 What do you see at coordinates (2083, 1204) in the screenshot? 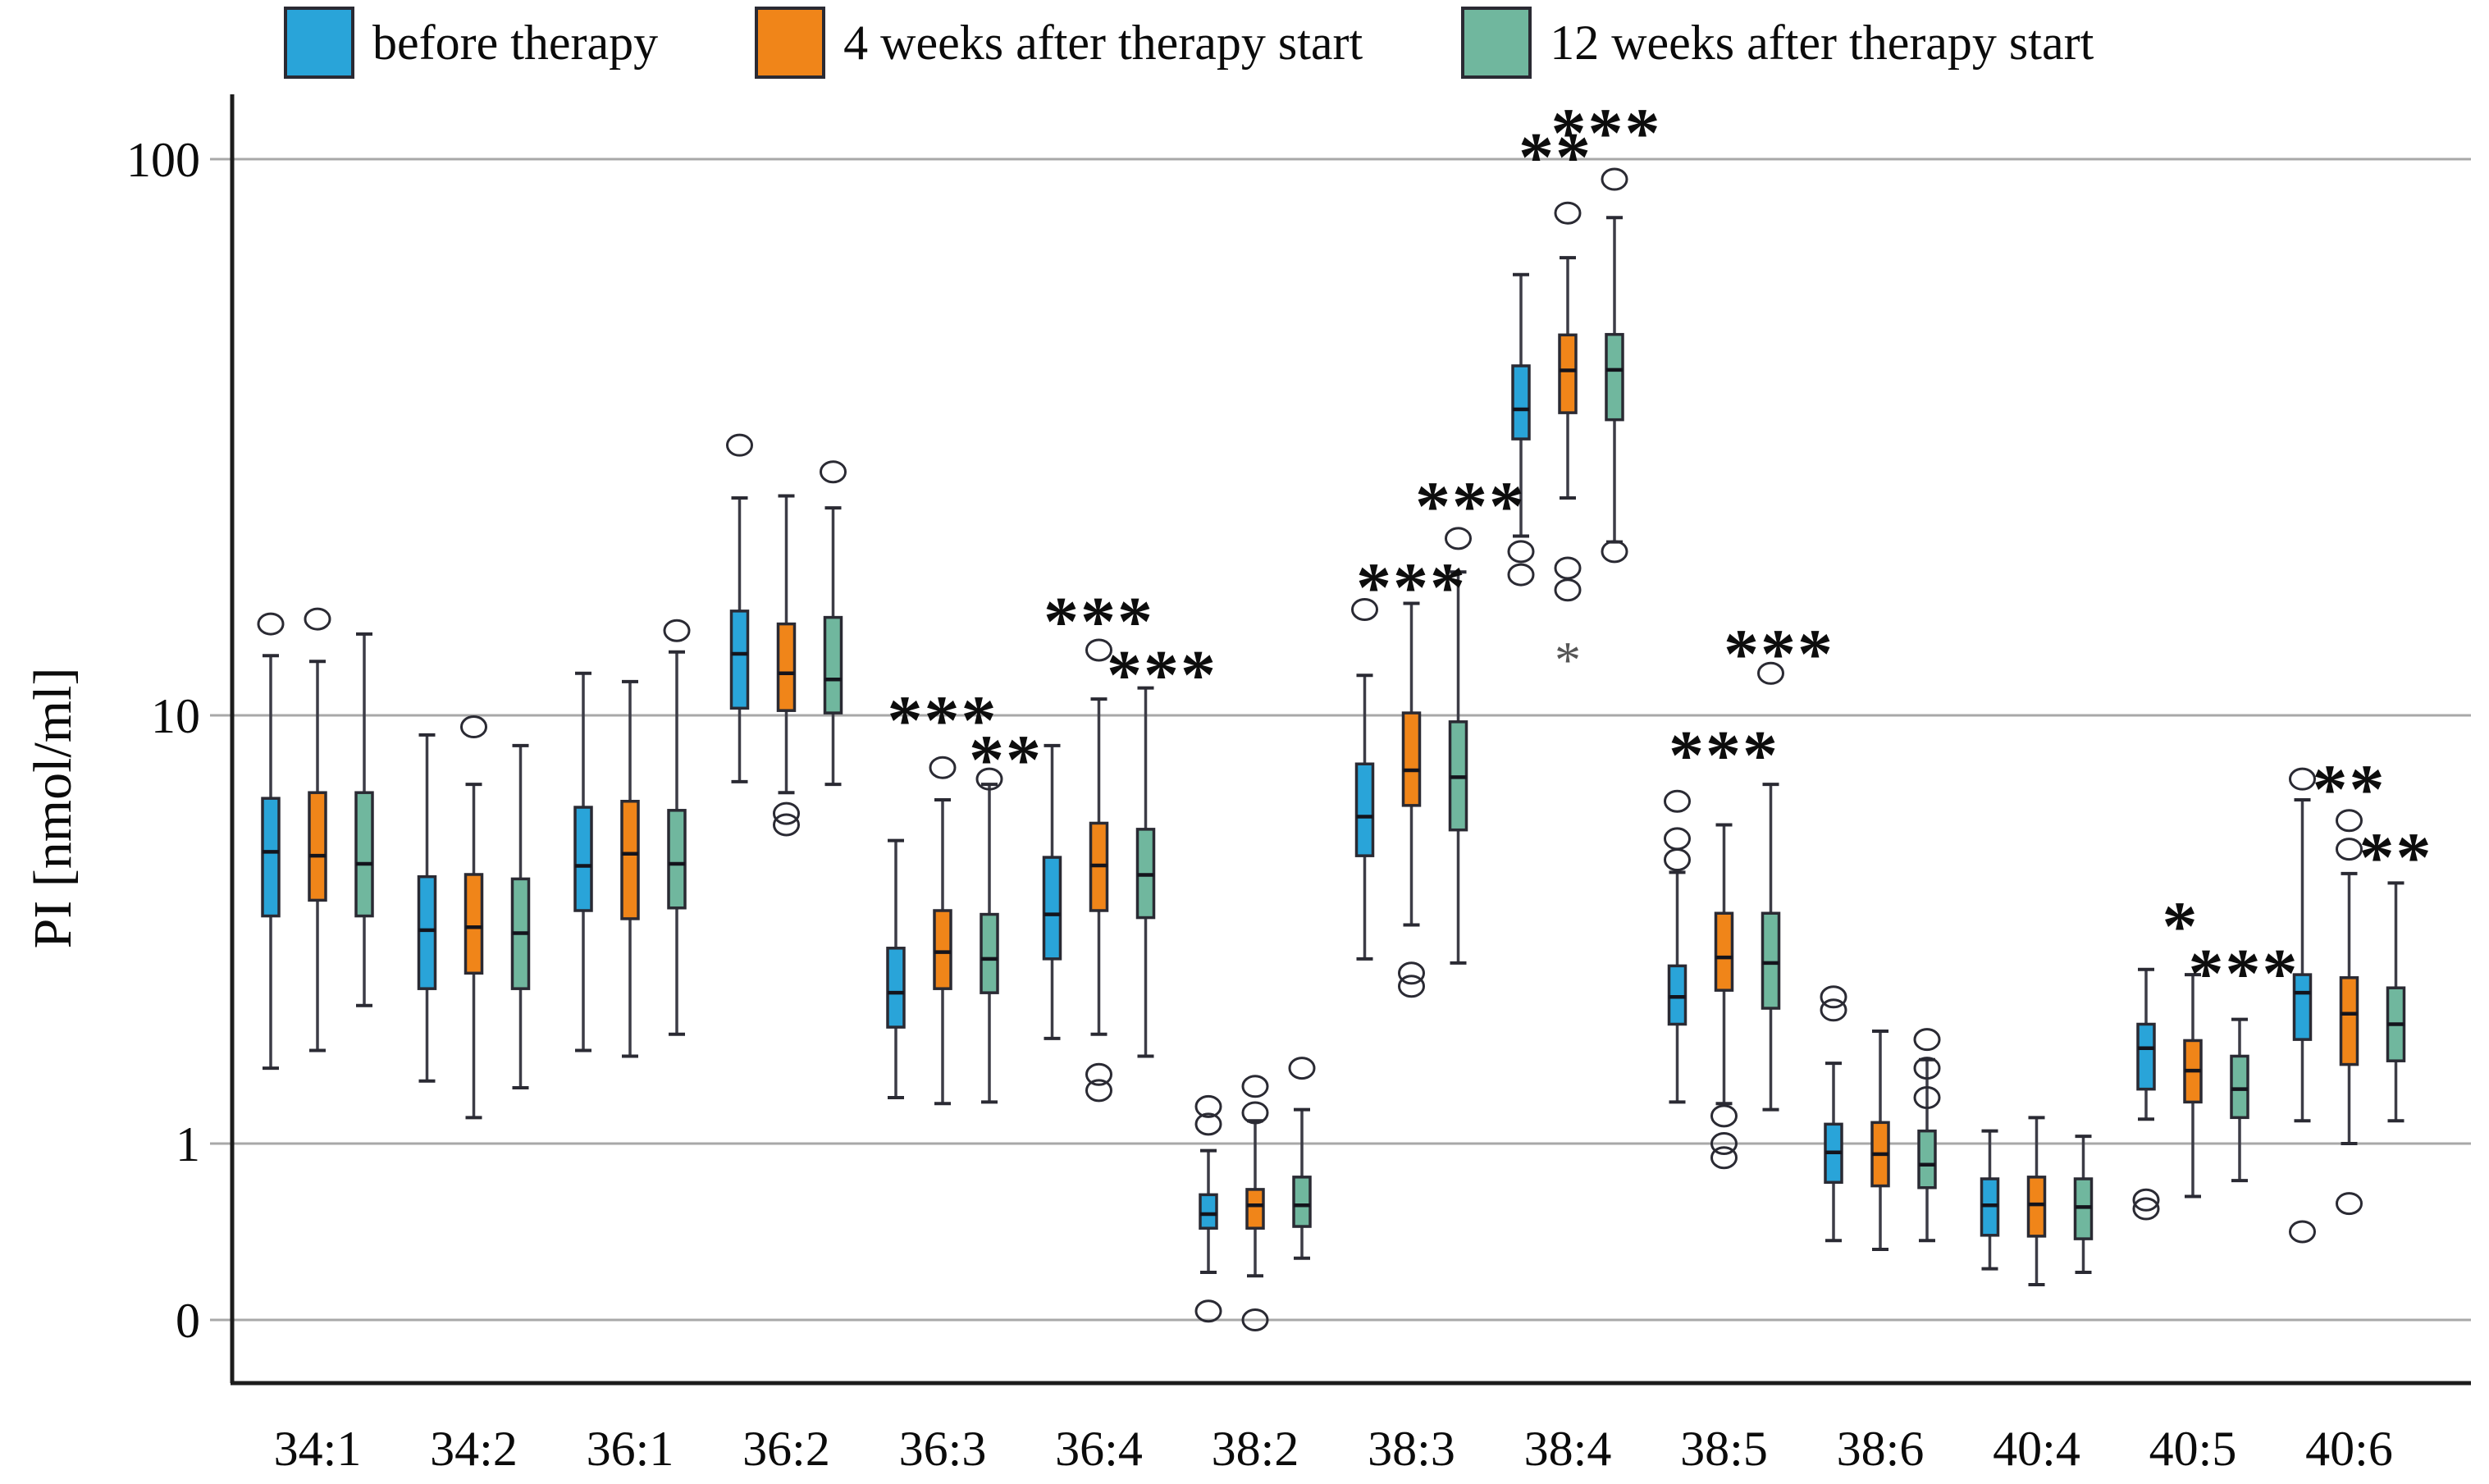
I see `box-40:4-12` at bounding box center [2083, 1204].